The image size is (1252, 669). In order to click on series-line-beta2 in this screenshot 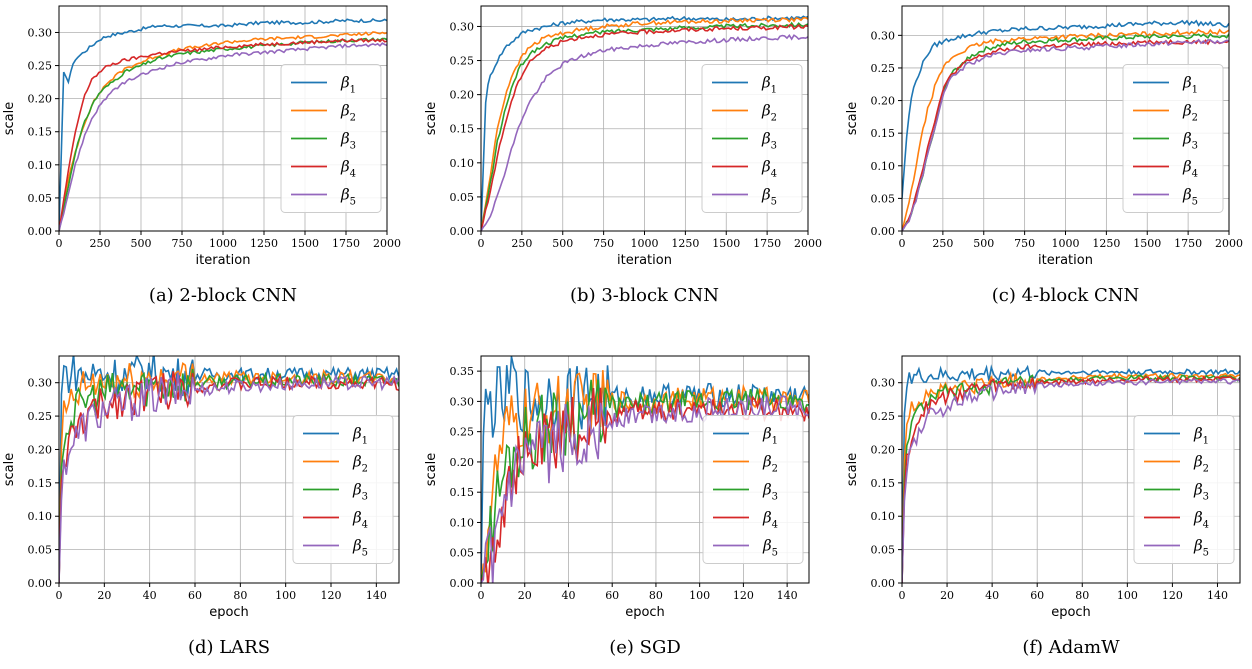, I will do `click(1065, 129)`.